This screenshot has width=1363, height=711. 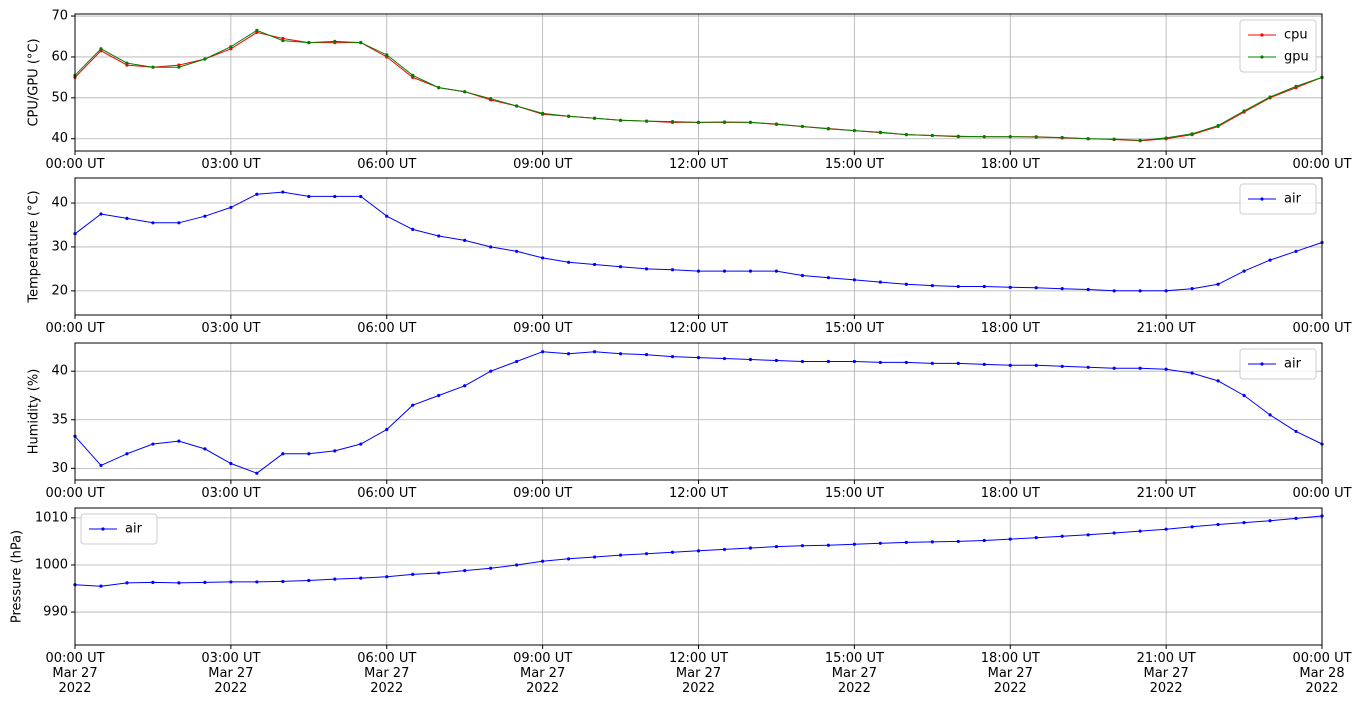 What do you see at coordinates (231, 164) in the screenshot?
I see `x-tick-label: 03:00 UT` at bounding box center [231, 164].